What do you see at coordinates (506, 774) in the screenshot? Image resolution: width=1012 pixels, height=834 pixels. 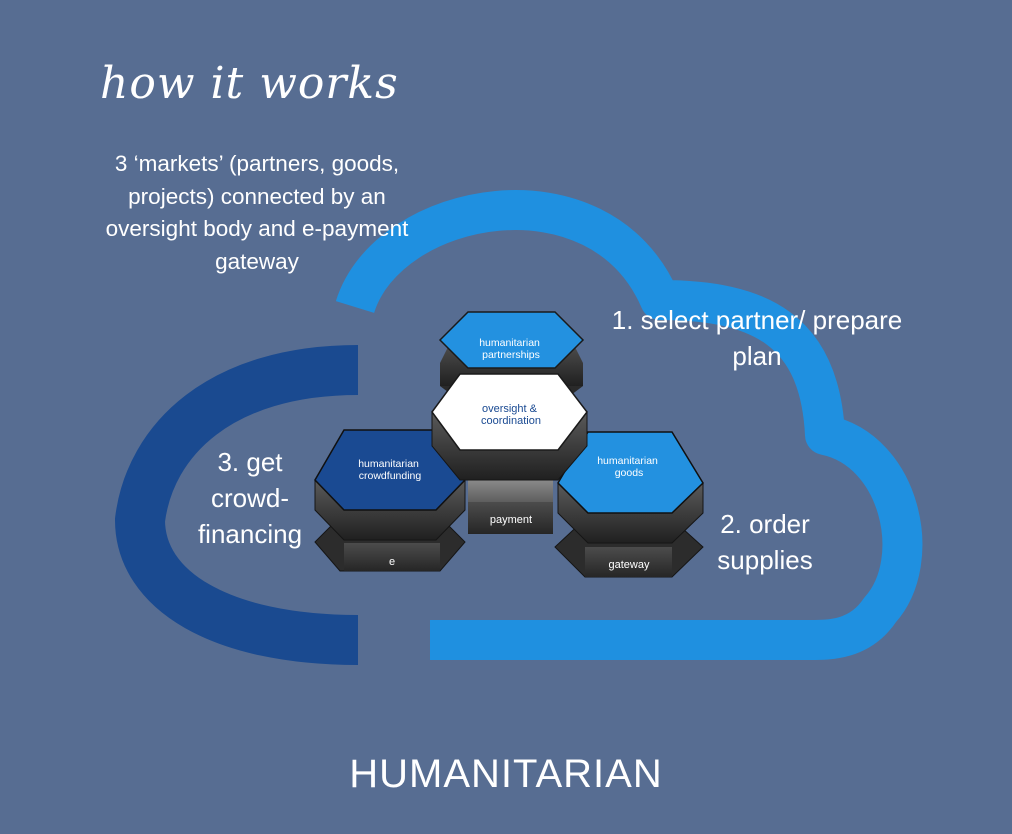 I see `footer-label: HUMANITARIAN` at bounding box center [506, 774].